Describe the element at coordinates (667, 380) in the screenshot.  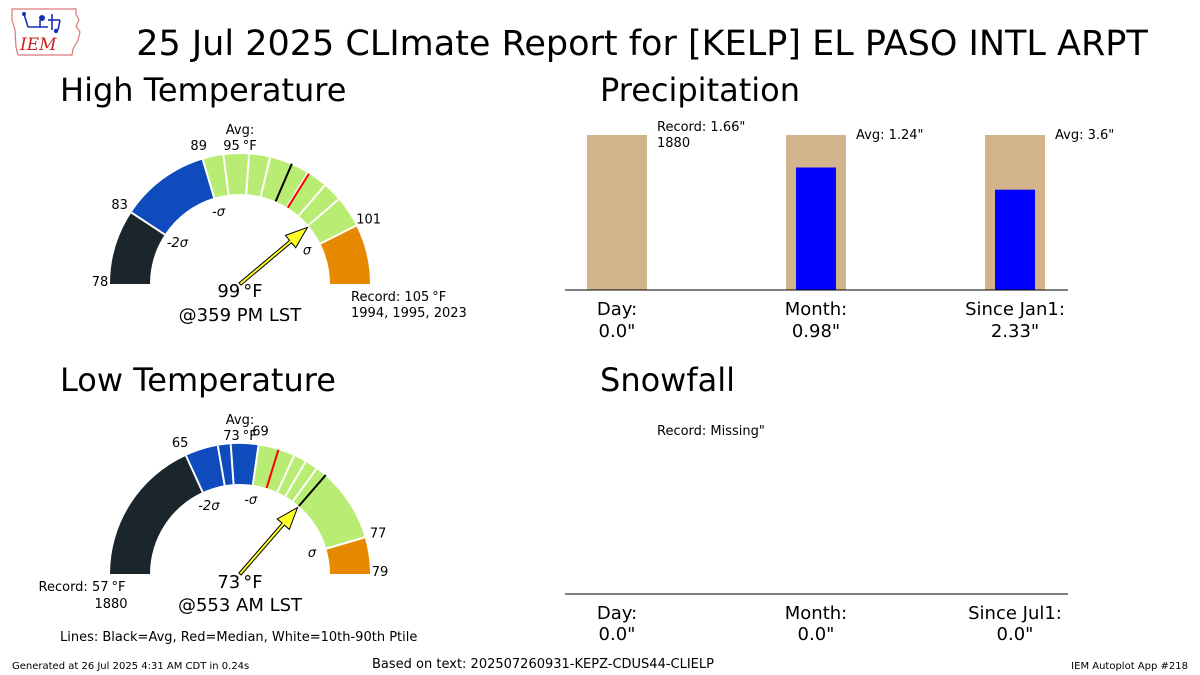
I see `snow-heading: Snowfall` at that location.